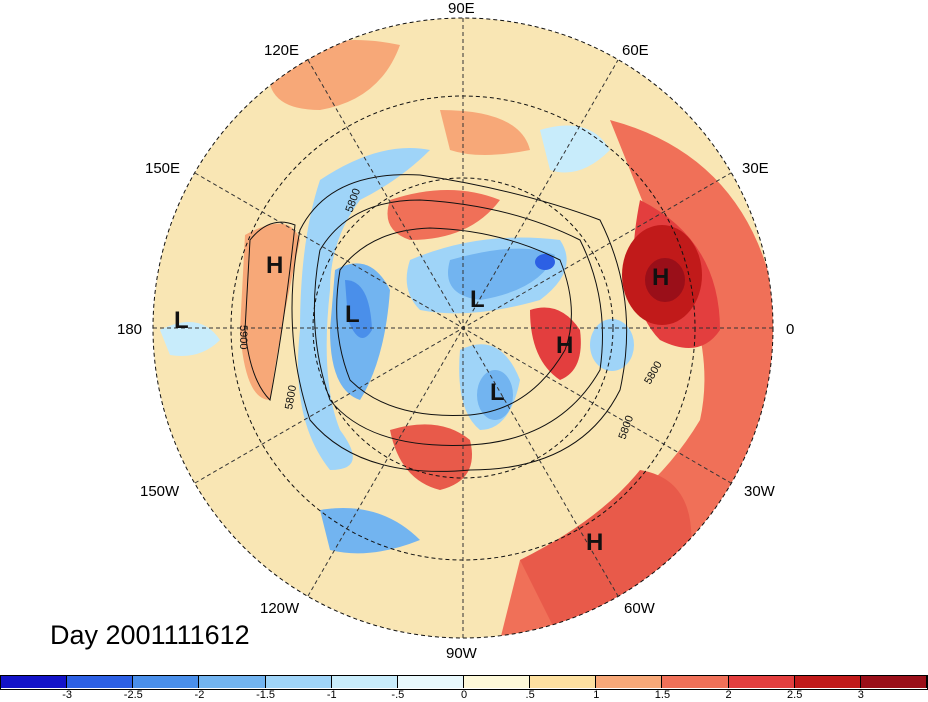 This screenshot has width=928, height=702. Describe the element at coordinates (398, 695) in the screenshot. I see `colorbar-tick-label: -.5` at that location.